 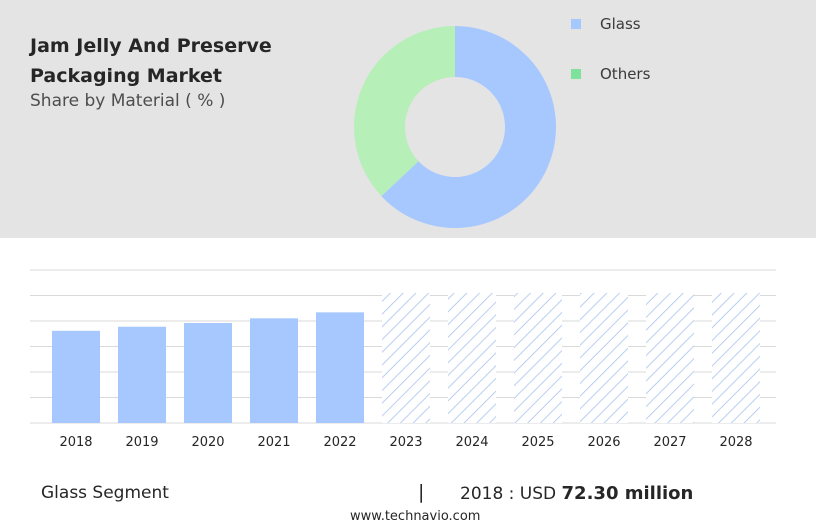 I want to click on forecast-bar-2023, so click(x=406, y=357).